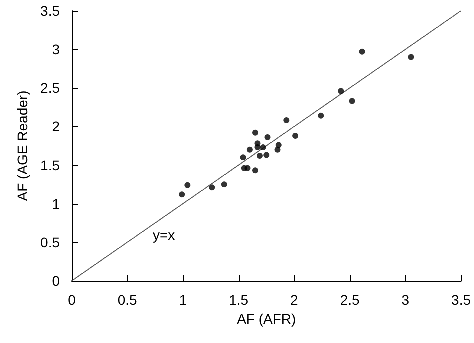  I want to click on x-tick-label: 0, so click(72, 300).